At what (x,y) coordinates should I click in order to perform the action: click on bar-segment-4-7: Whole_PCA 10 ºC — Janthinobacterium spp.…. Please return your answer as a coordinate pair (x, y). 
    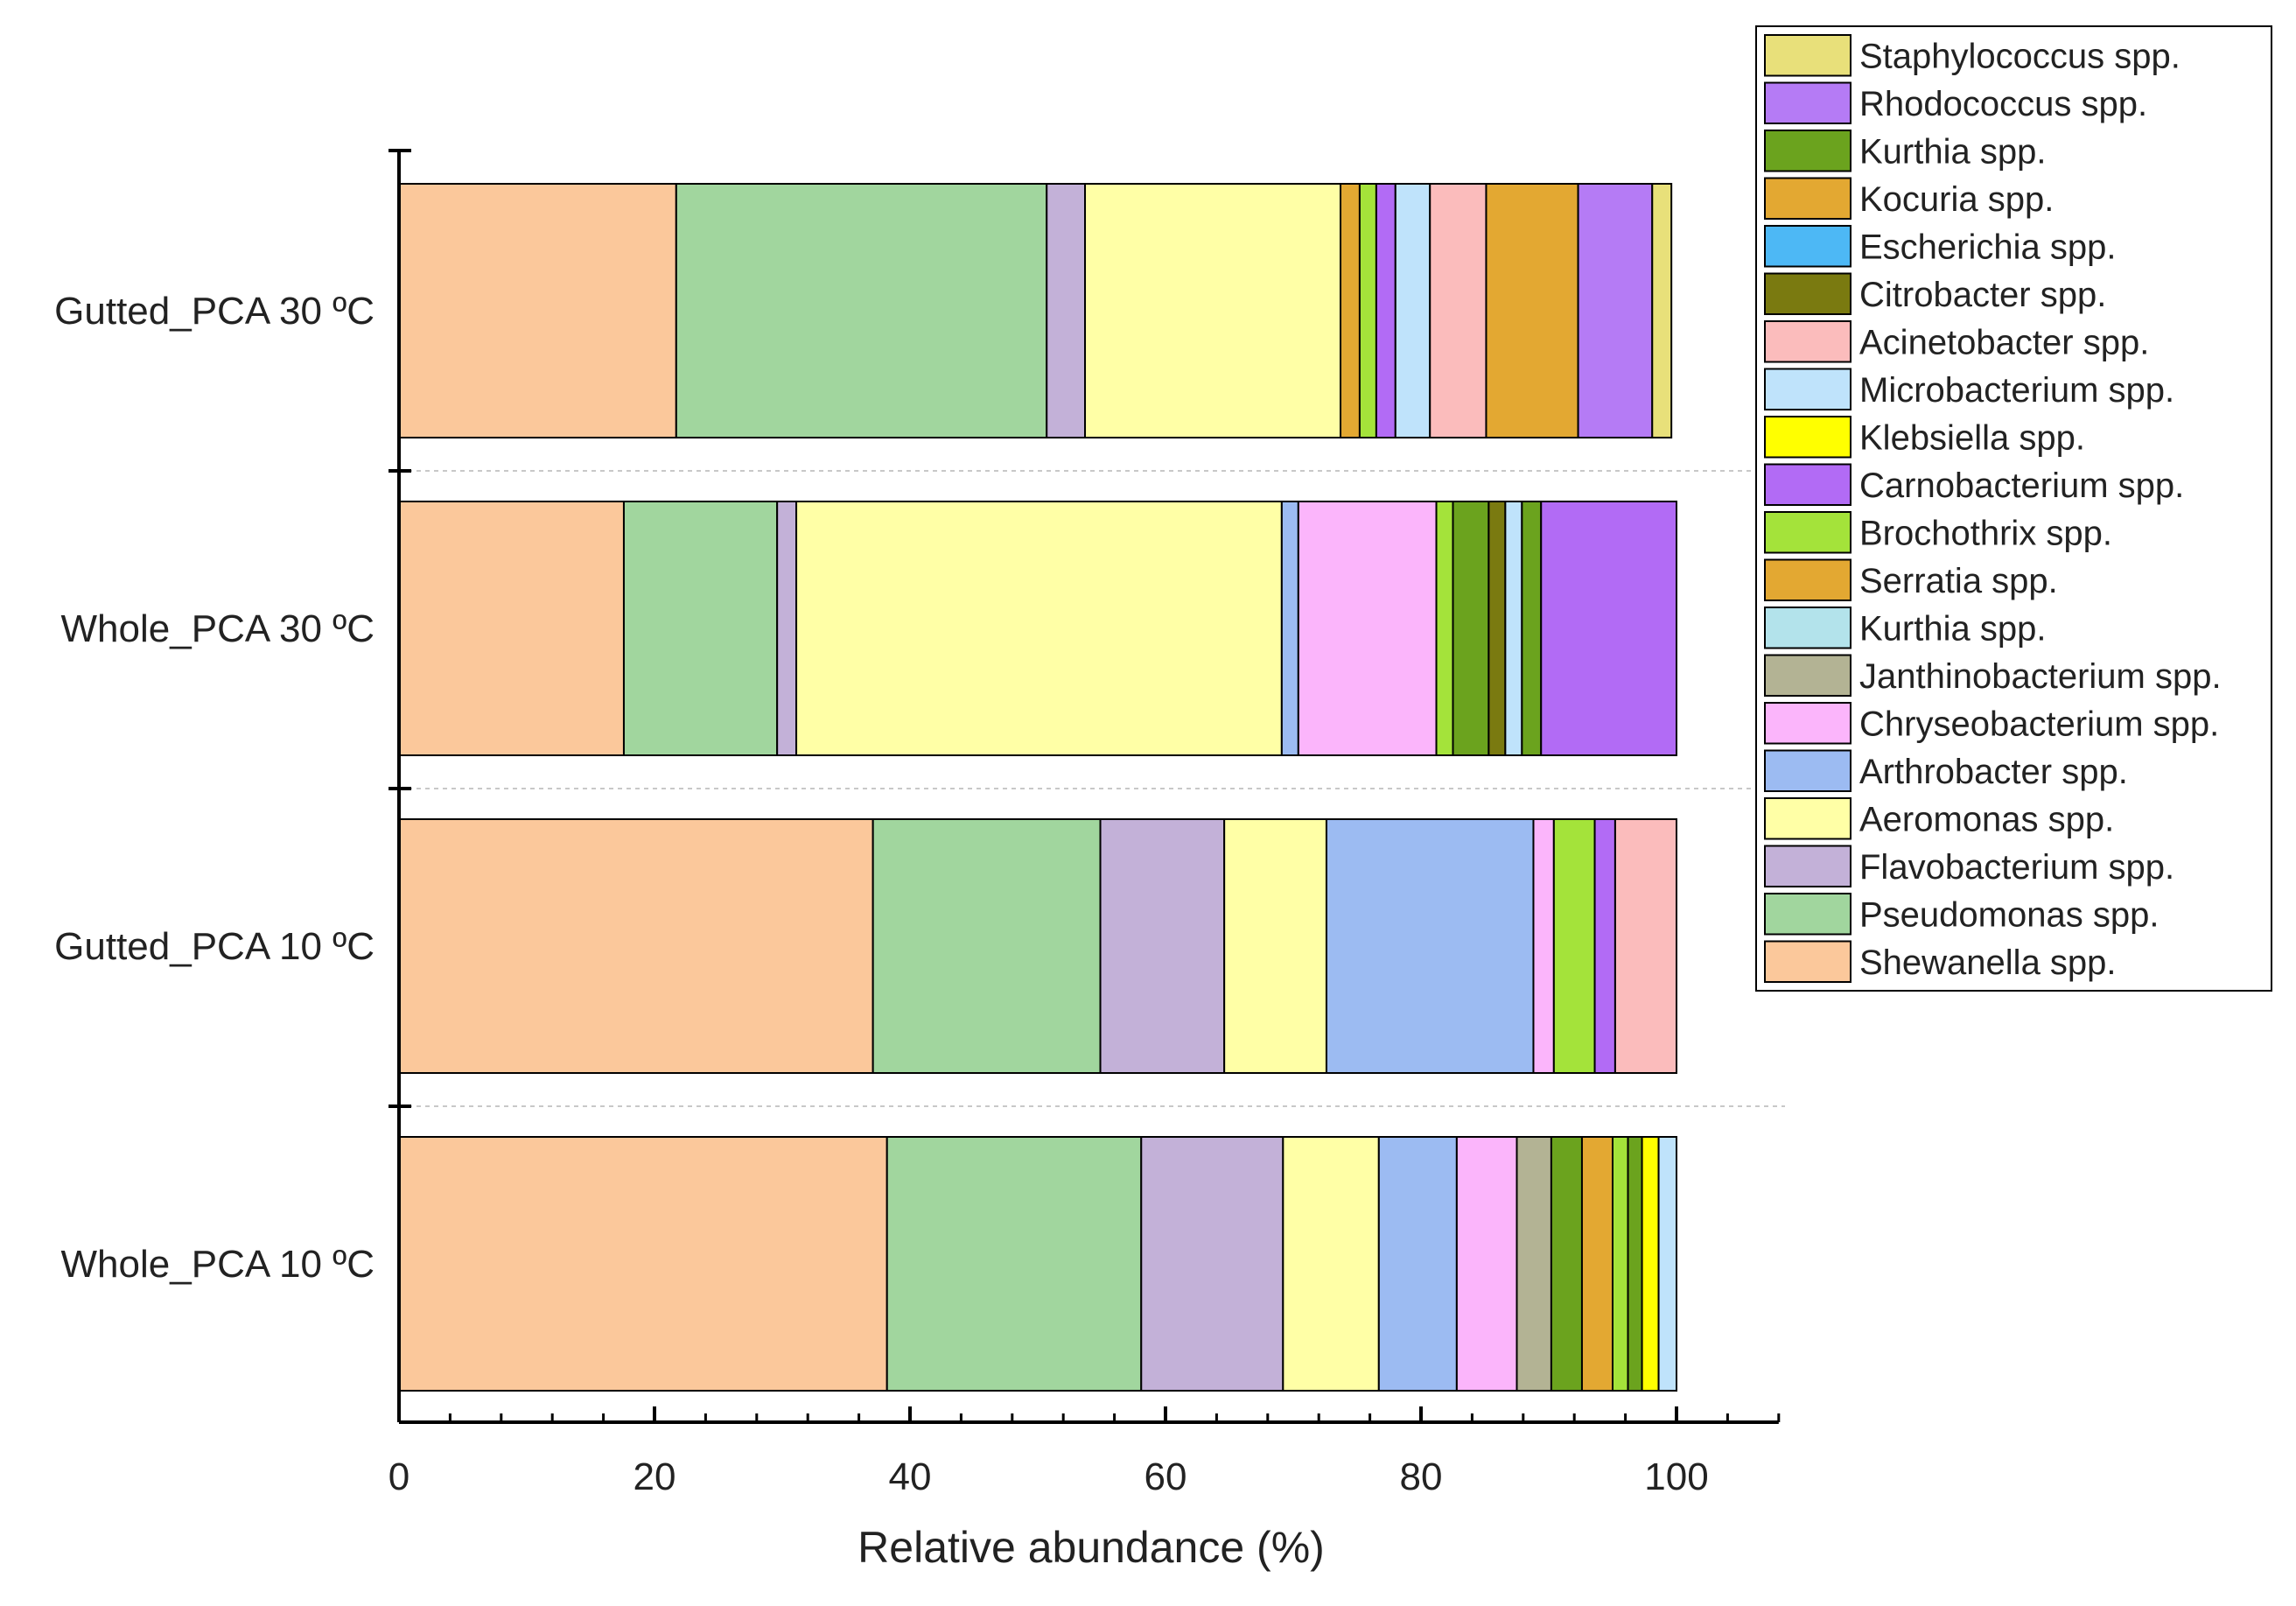
    Looking at the image, I should click on (1534, 1264).